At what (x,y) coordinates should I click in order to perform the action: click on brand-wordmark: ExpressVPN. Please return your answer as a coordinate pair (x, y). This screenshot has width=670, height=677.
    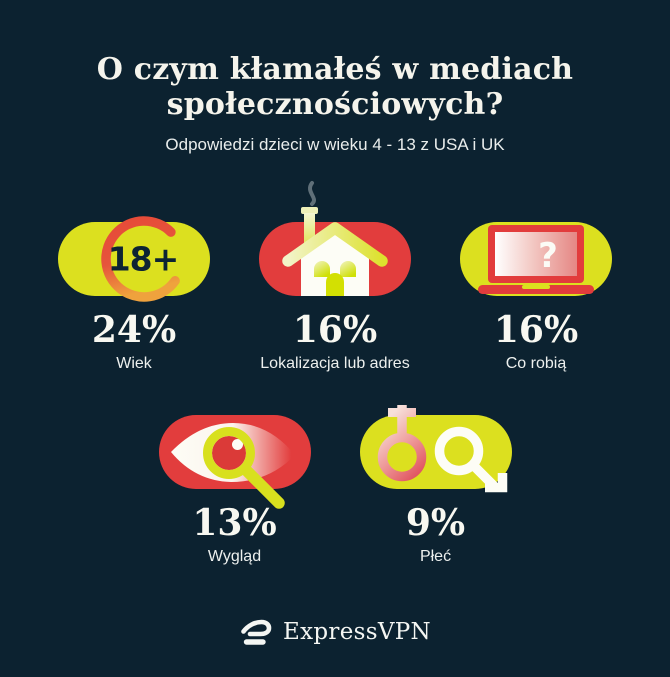
    Looking at the image, I should click on (357, 632).